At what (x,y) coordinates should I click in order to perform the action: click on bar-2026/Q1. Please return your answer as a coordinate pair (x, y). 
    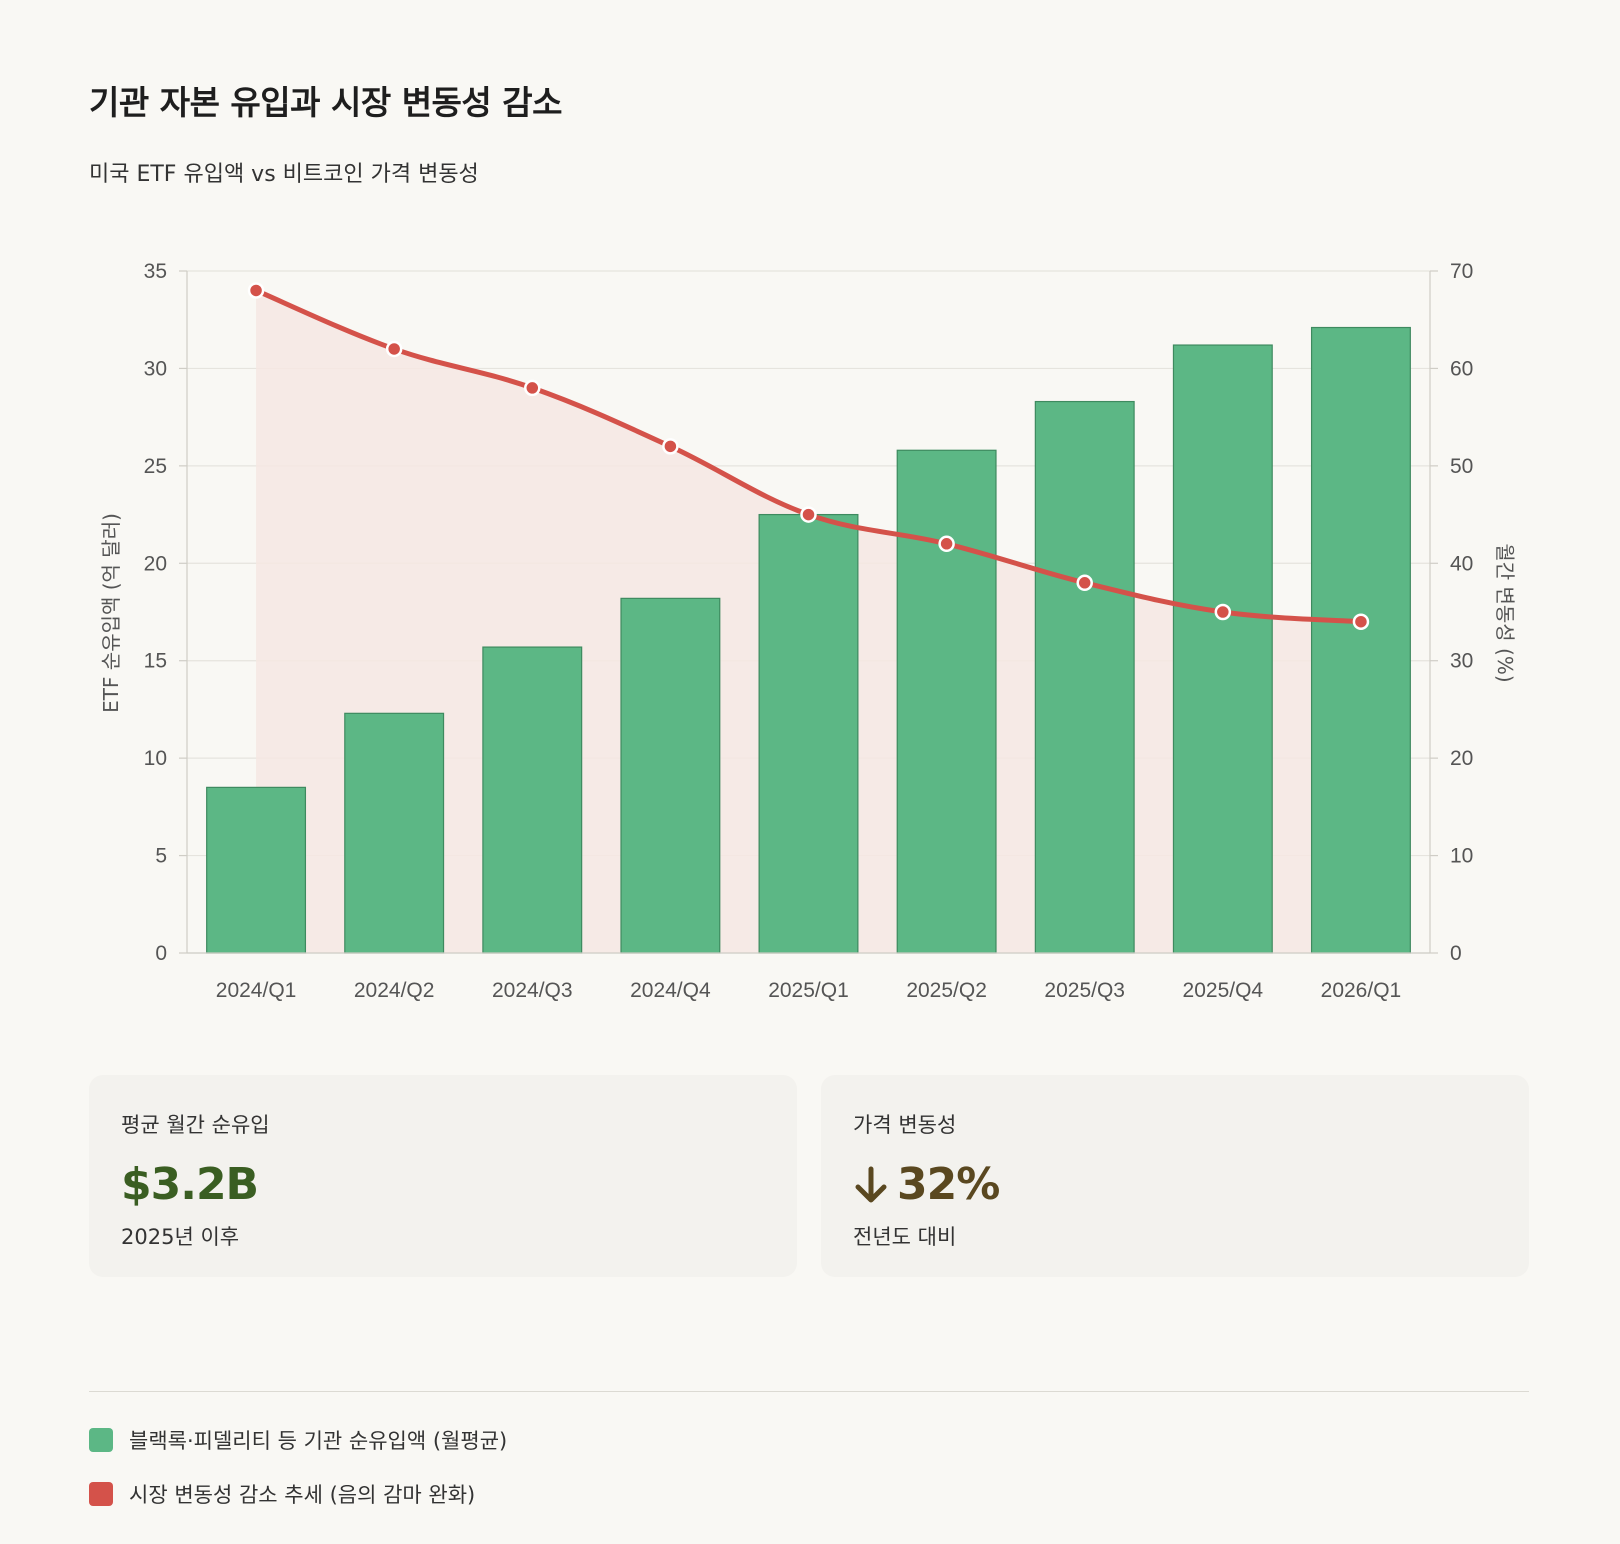
    Looking at the image, I should click on (1360, 640).